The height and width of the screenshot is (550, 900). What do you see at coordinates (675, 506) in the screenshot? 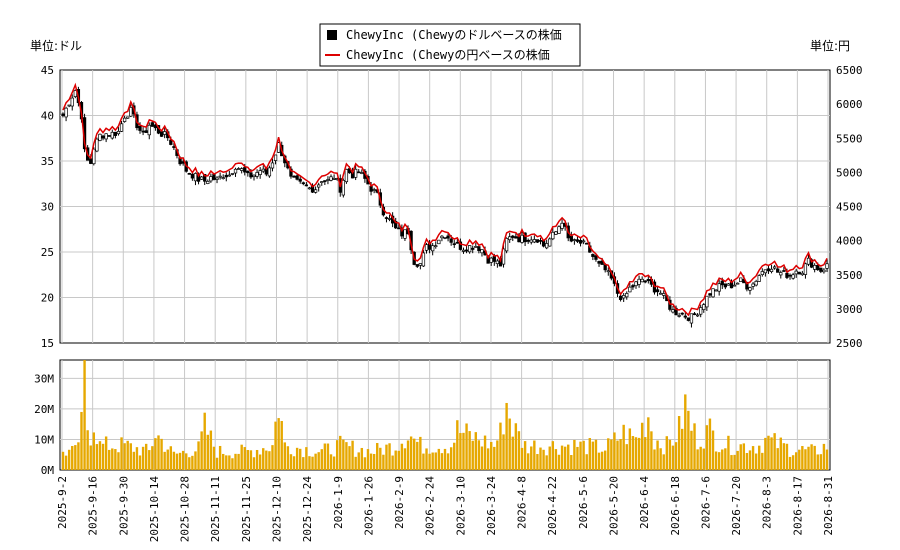
I see `x-tick-label: 2026-6-18` at bounding box center [675, 506].